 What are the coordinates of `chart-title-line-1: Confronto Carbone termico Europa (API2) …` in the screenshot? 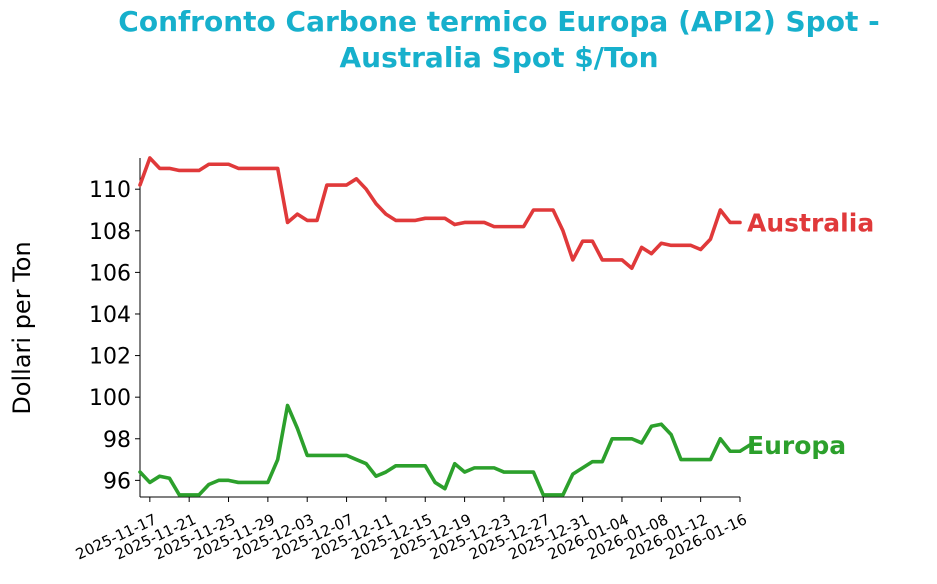 It's located at (498, 21).